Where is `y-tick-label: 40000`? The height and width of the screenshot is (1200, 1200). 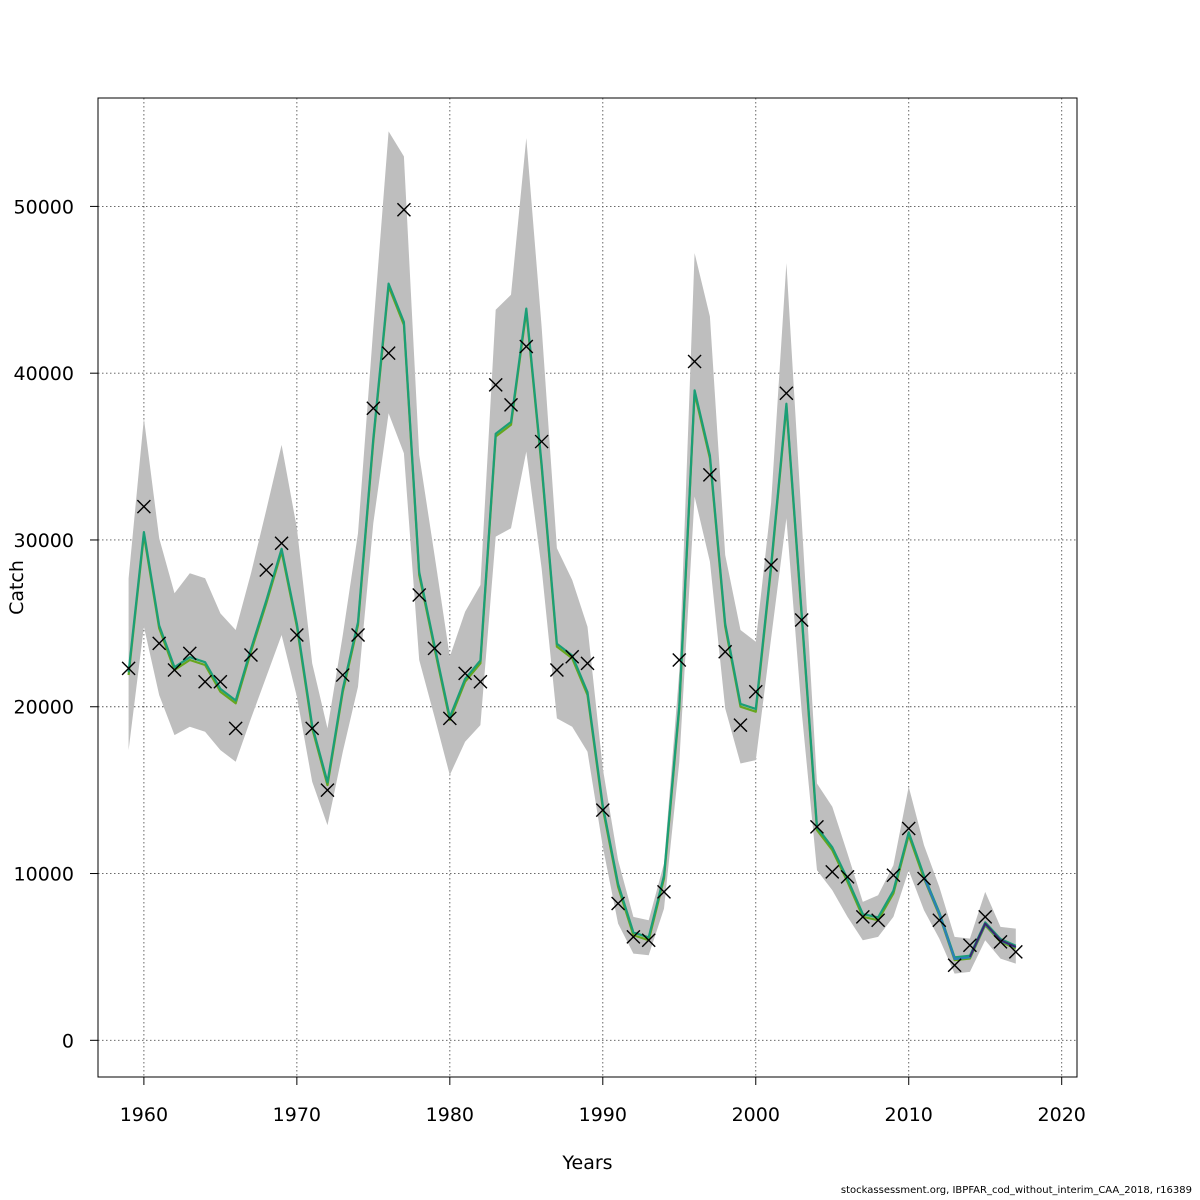
y-tick-label: 40000 is located at coordinates (44, 374).